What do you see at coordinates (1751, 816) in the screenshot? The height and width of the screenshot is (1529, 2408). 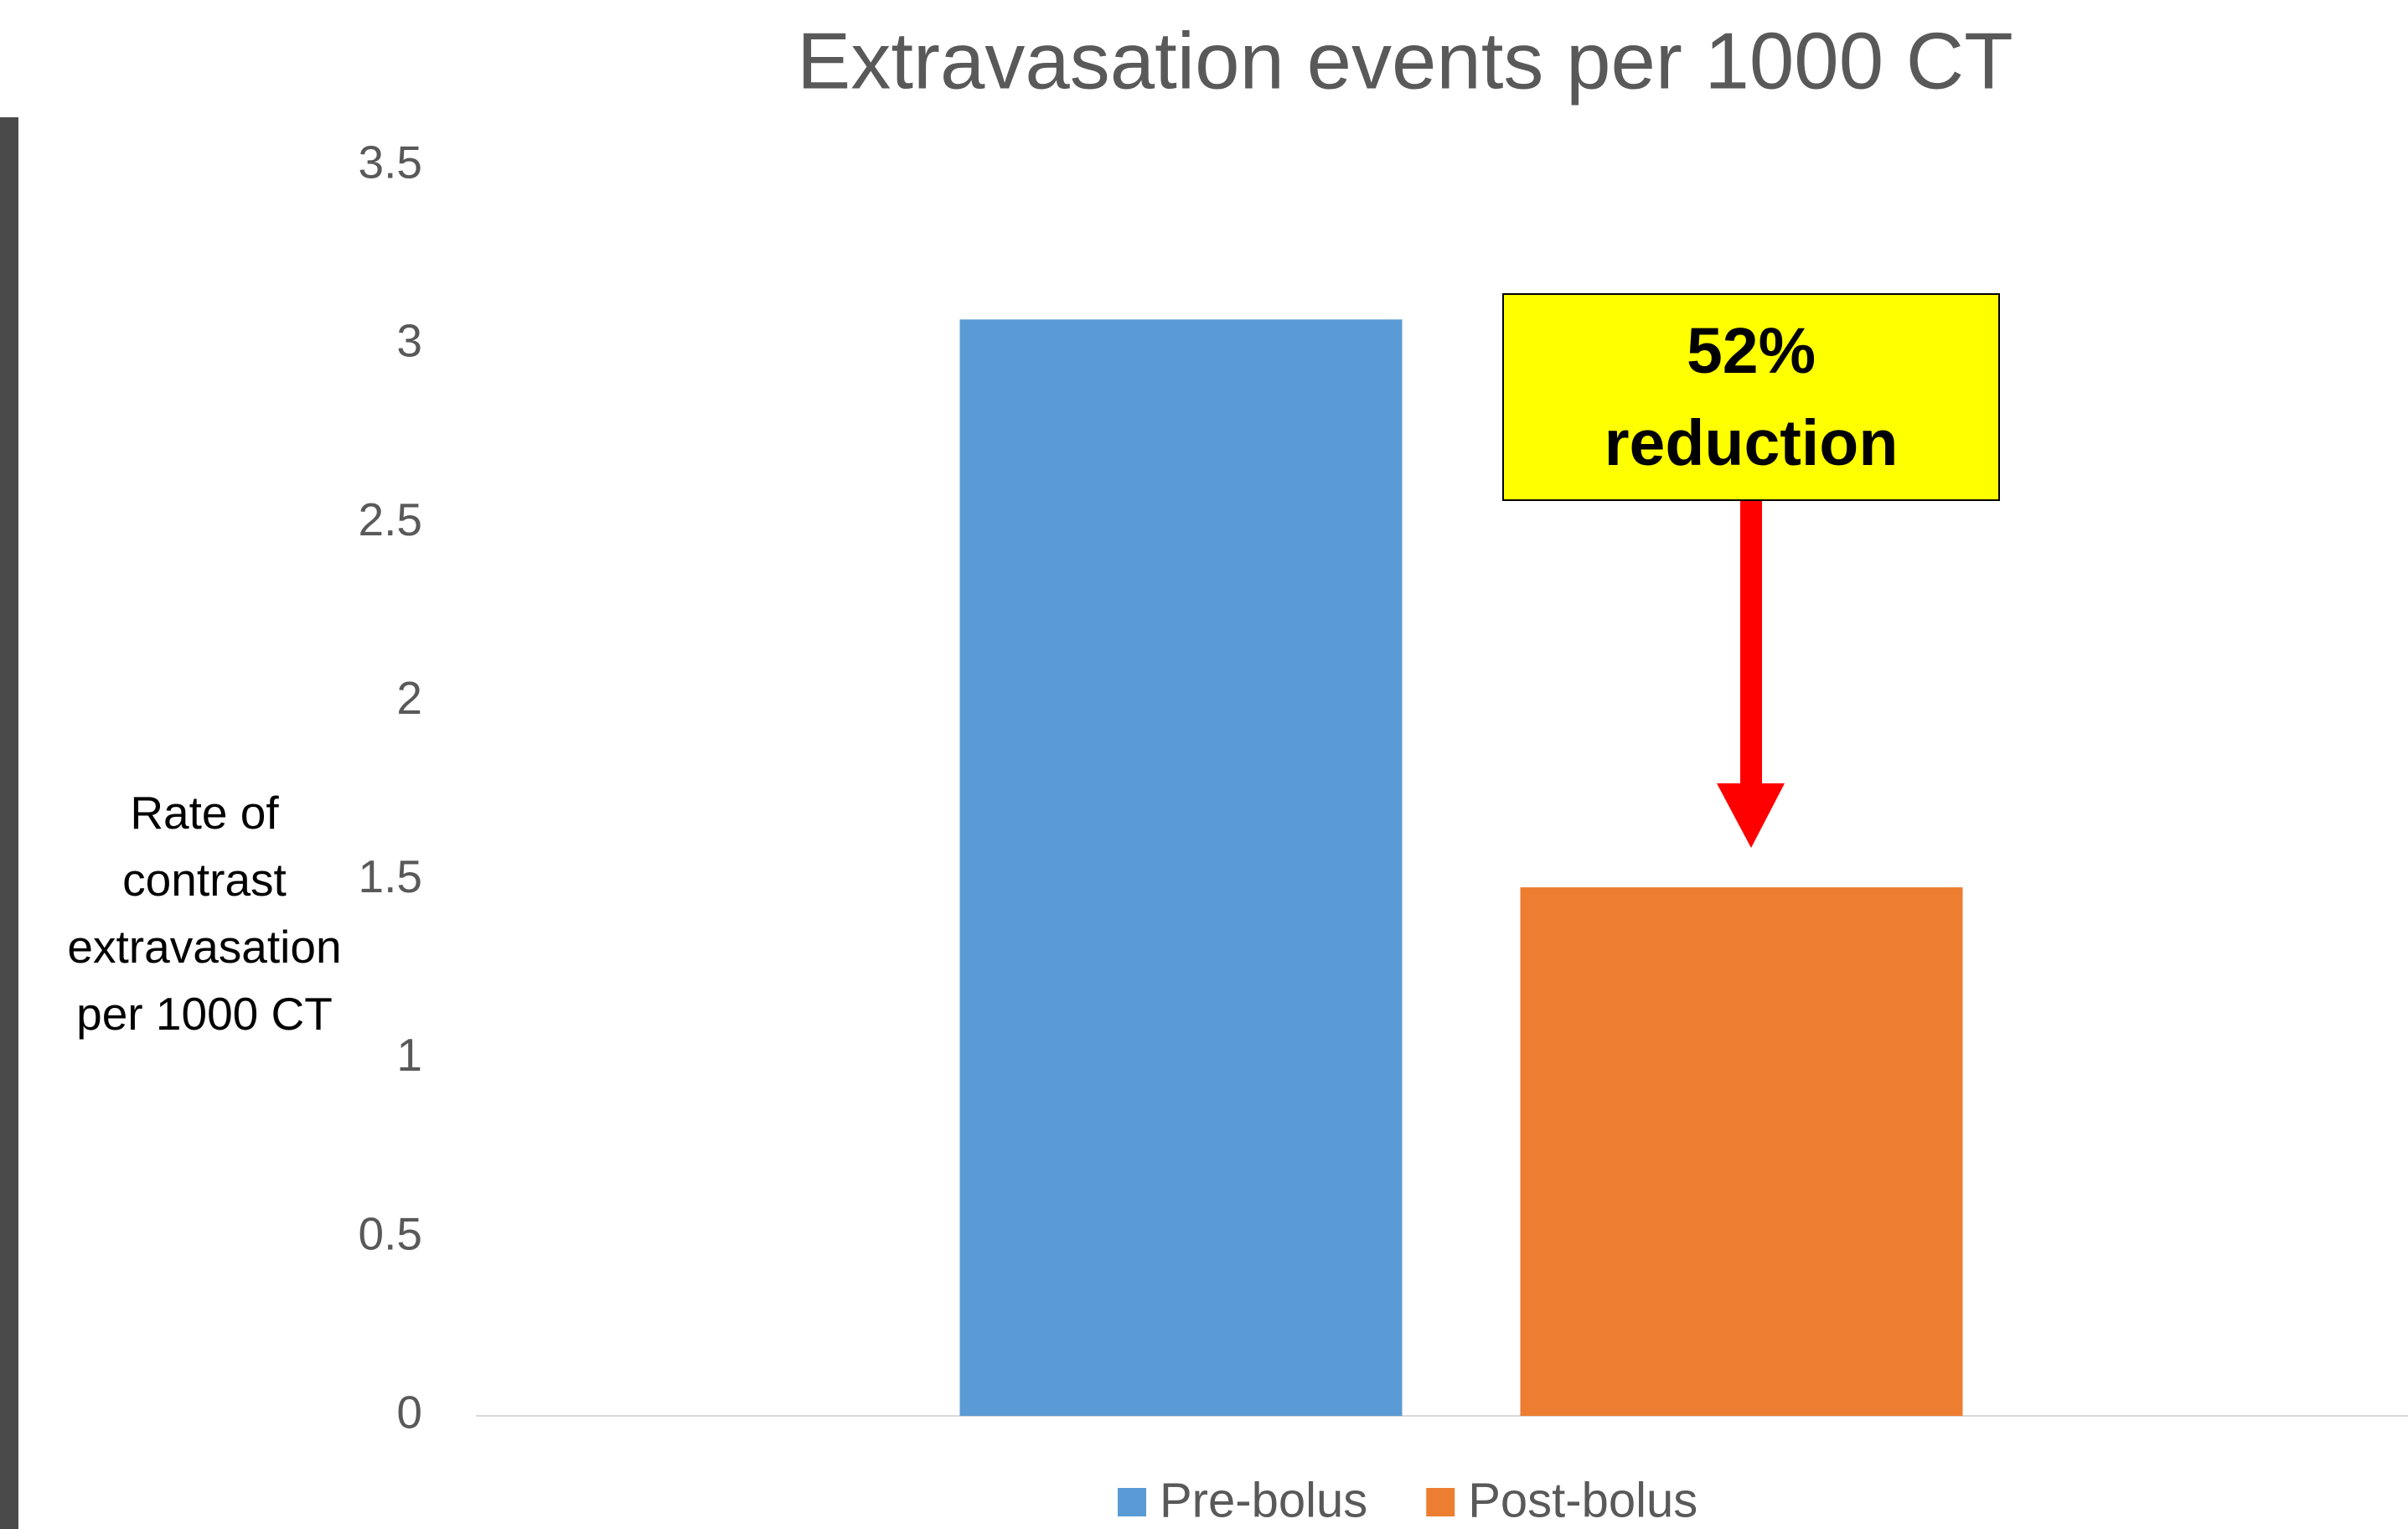 I see `arrow-head` at bounding box center [1751, 816].